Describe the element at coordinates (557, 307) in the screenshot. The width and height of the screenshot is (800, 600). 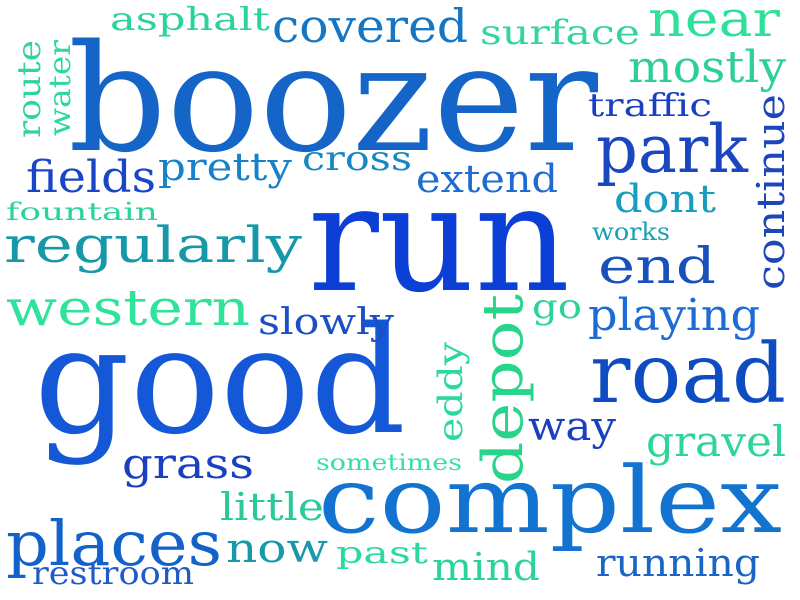
I see `word-go: go` at that location.